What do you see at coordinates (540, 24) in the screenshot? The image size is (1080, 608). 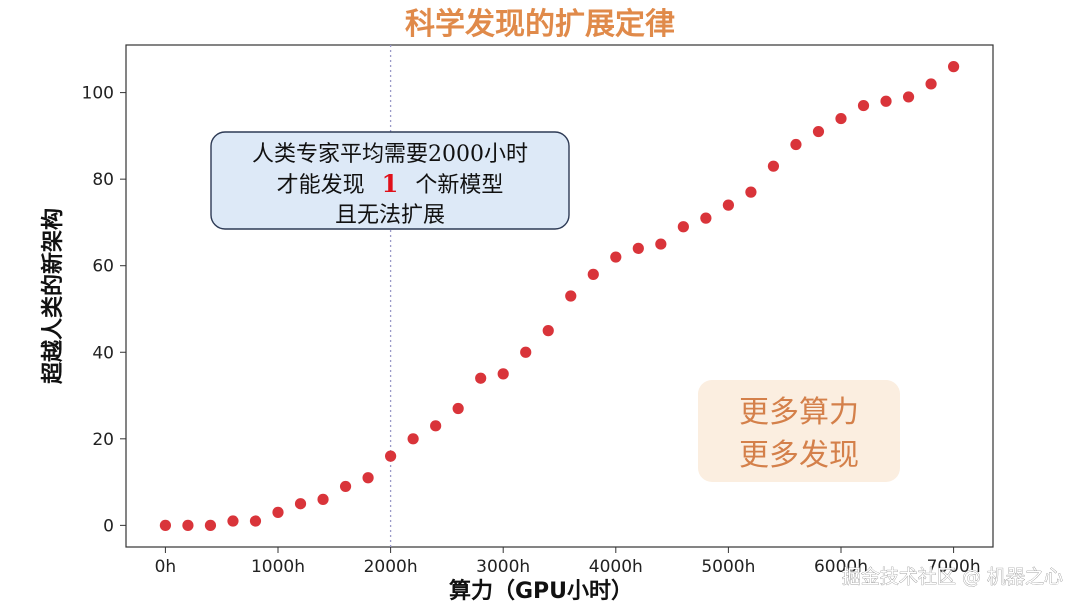 I see `chart-title: 科学发现的扩展定律` at bounding box center [540, 24].